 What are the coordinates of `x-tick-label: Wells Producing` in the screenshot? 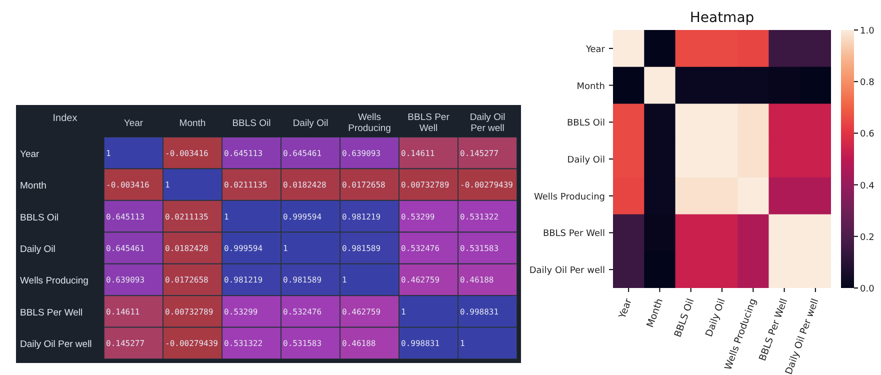 It's located at (369, 123).